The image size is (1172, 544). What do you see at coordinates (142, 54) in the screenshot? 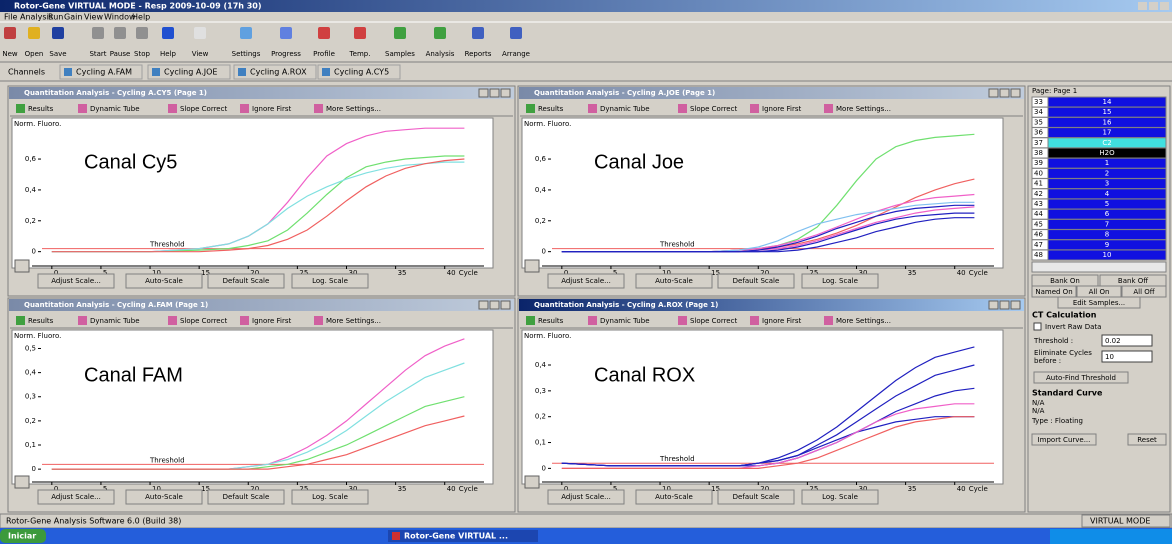
I see `toolbar-label: Stop` at bounding box center [142, 54].